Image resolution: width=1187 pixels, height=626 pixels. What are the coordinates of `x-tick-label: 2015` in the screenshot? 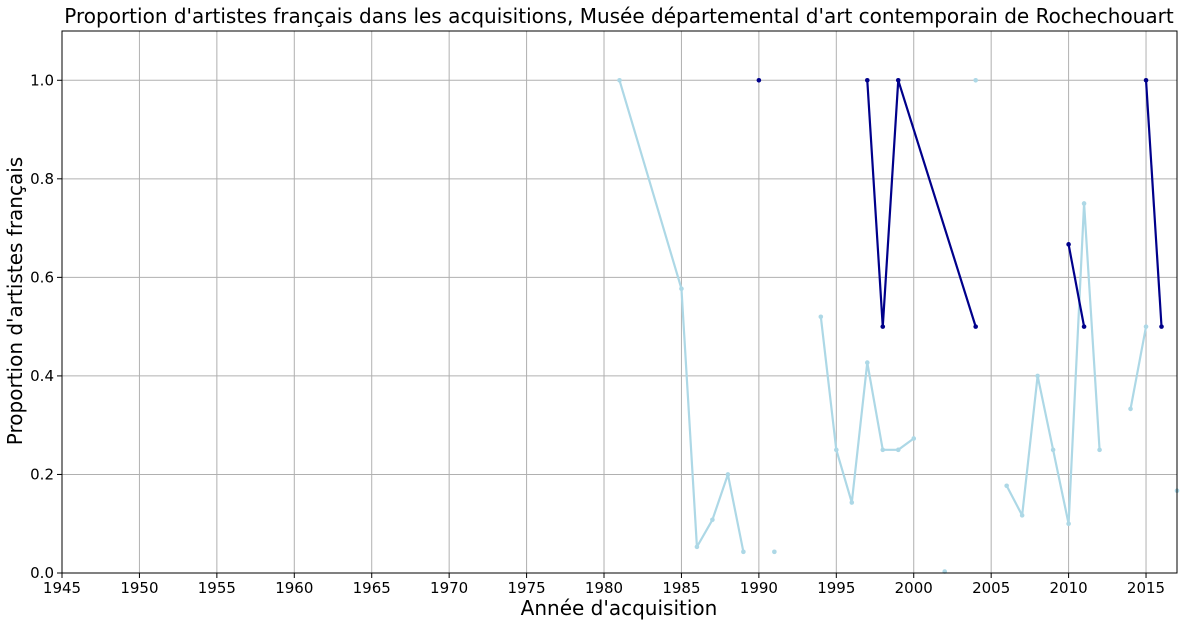 It's located at (1146, 588).